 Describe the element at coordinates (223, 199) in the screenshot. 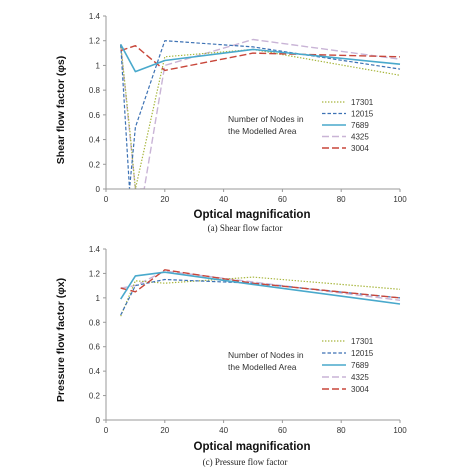

I see `shear-flow-x-tick-label: 40` at that location.